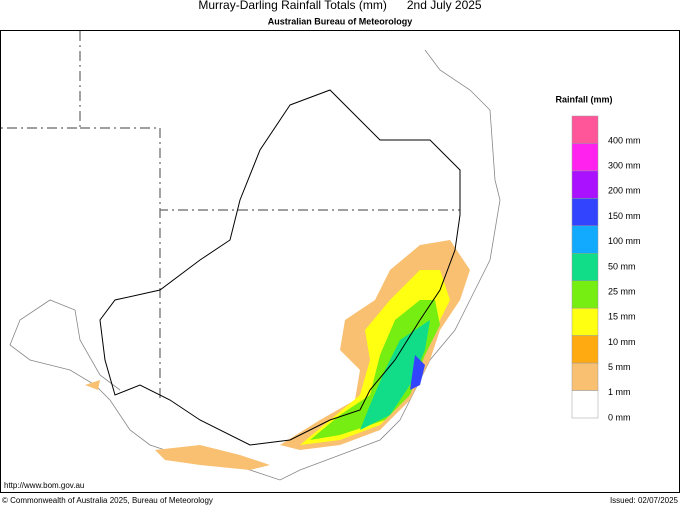 The image size is (680, 511). Describe the element at coordinates (622, 342) in the screenshot. I see `legend-label: 10 mm` at that location.